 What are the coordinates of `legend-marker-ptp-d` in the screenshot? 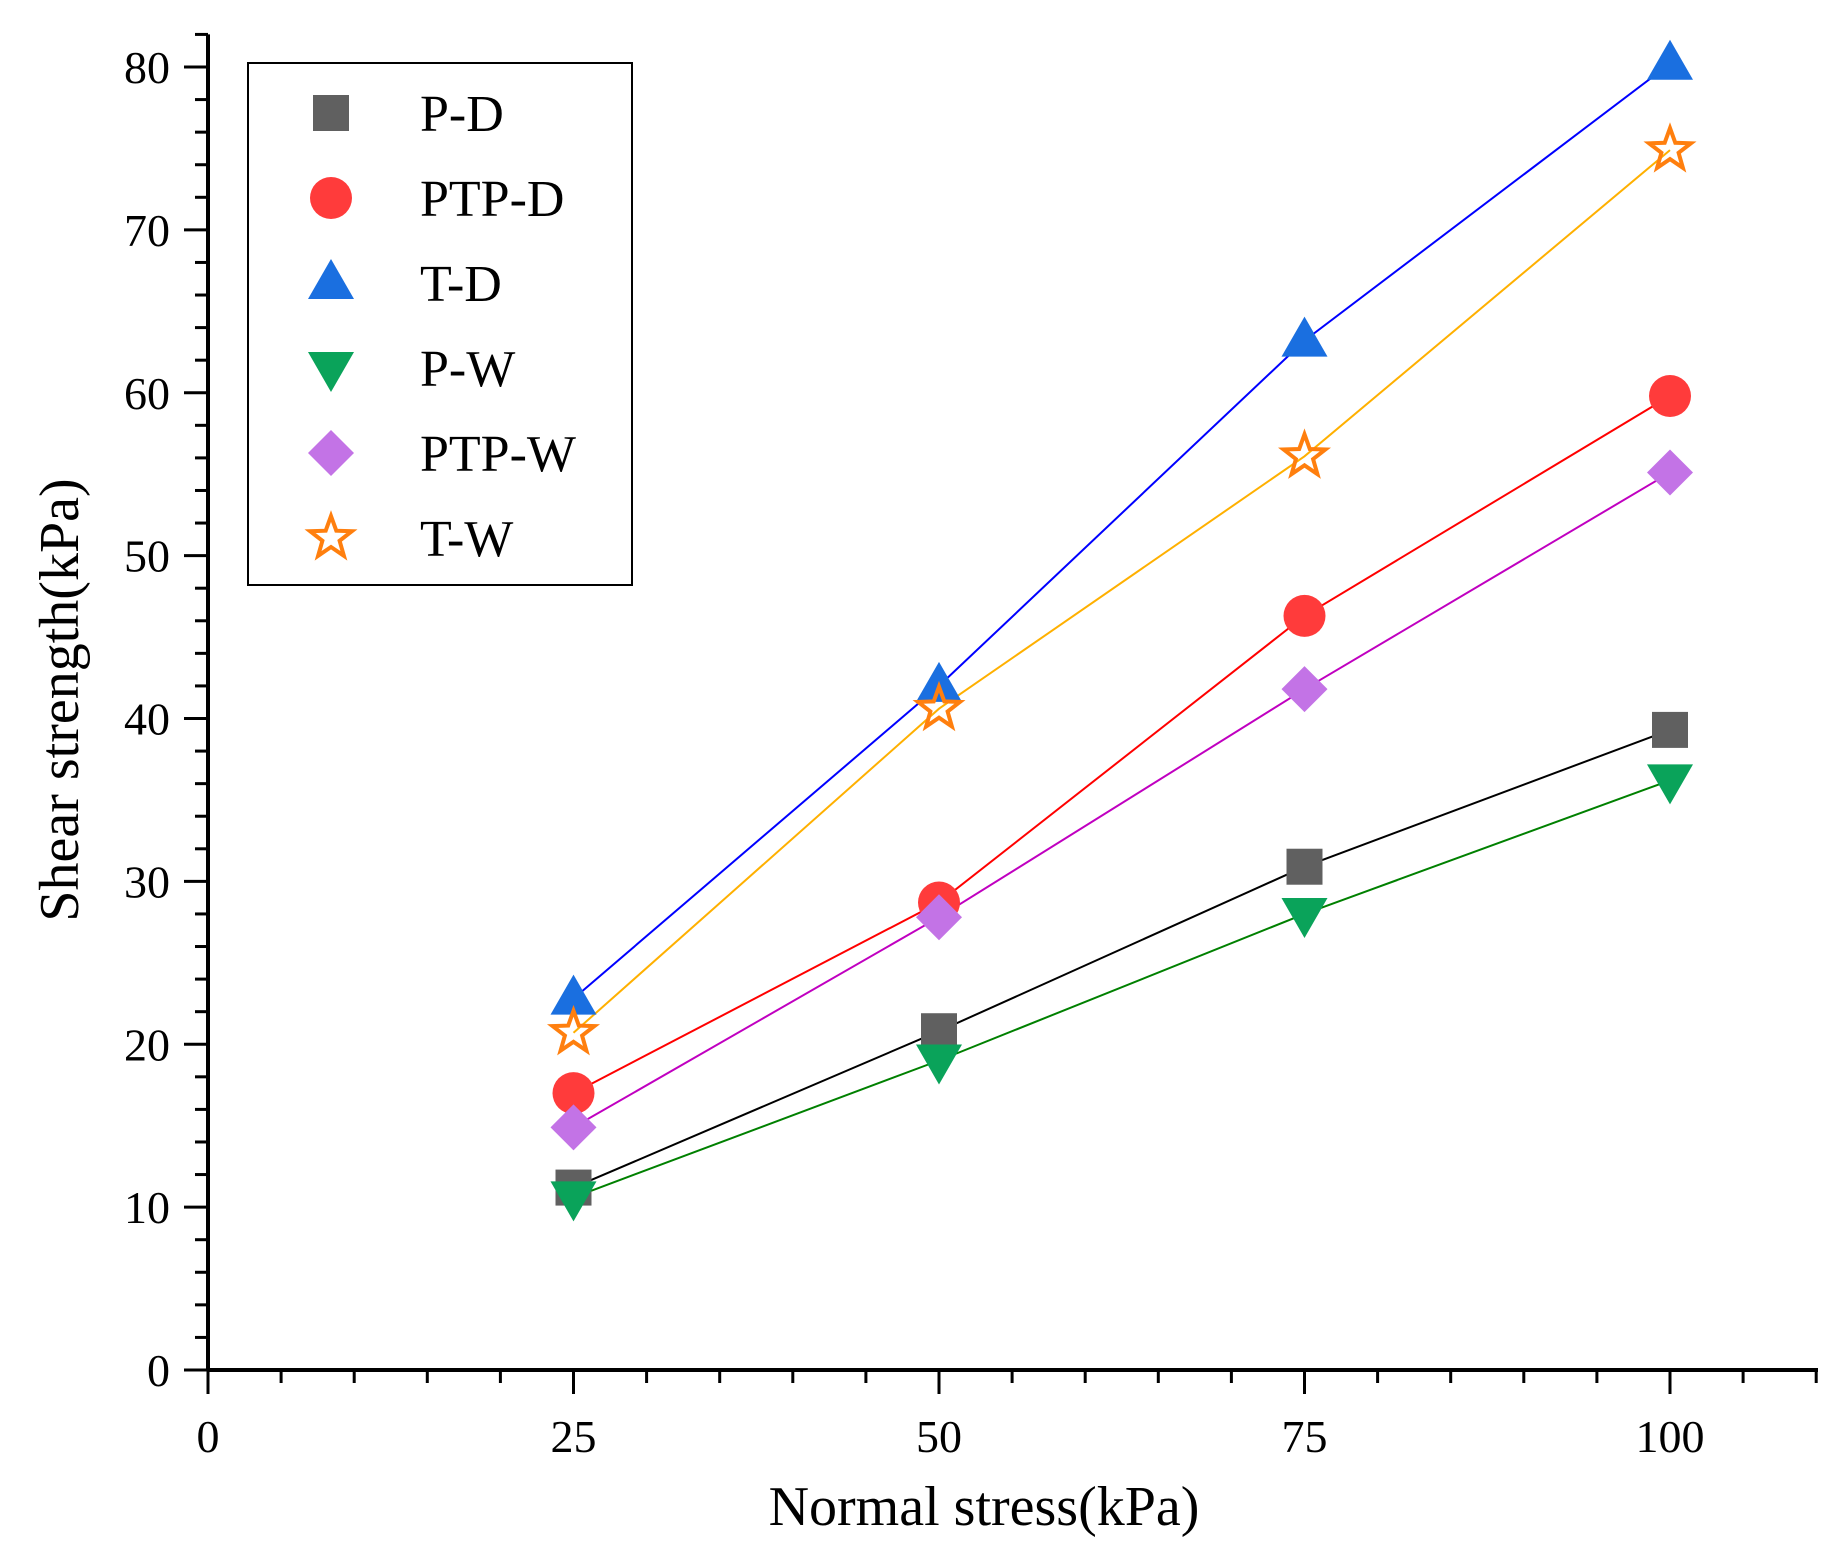 It's located at (331, 198).